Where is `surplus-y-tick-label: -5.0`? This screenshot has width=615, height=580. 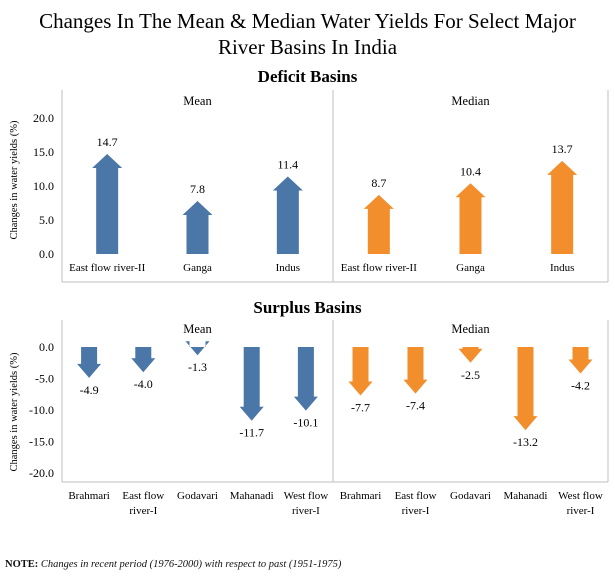 surplus-y-tick-label: -5.0 is located at coordinates (44, 379).